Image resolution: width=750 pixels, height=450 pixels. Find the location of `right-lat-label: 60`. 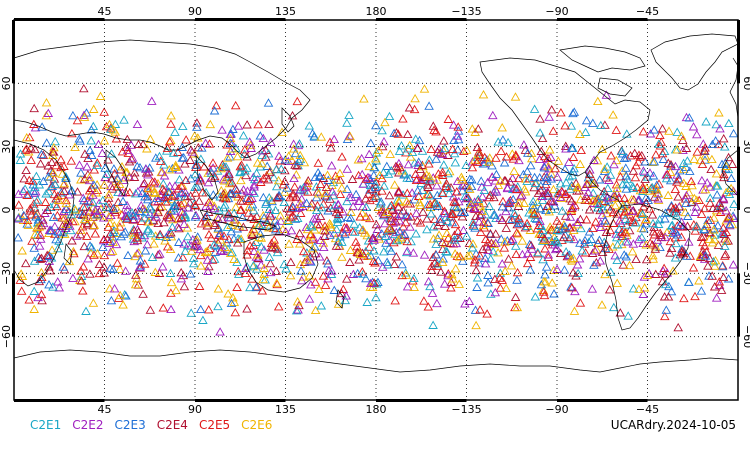

right-lat-label: 60 is located at coordinates (745, 83).